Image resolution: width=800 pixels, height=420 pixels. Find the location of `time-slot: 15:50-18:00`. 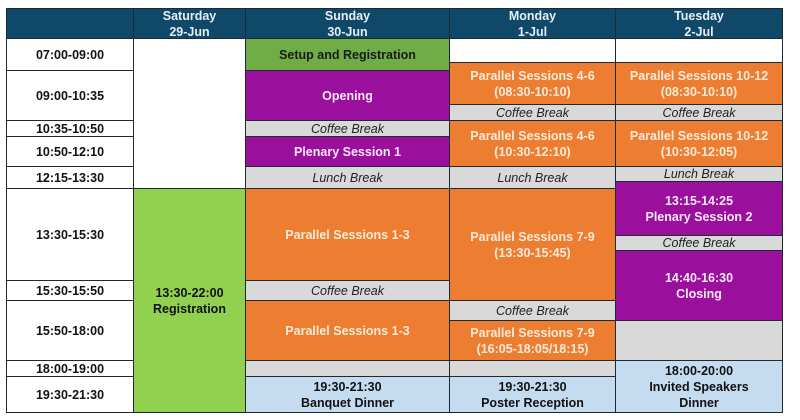

time-slot: 15:50-18:00 is located at coordinates (70, 330).